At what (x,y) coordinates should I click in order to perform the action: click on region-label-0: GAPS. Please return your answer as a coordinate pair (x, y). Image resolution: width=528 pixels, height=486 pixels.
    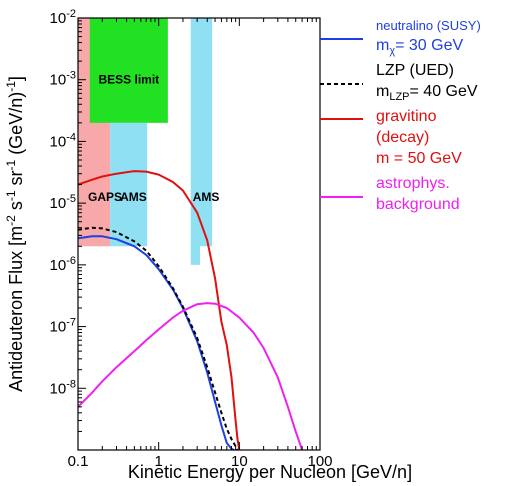
    Looking at the image, I should click on (105, 197).